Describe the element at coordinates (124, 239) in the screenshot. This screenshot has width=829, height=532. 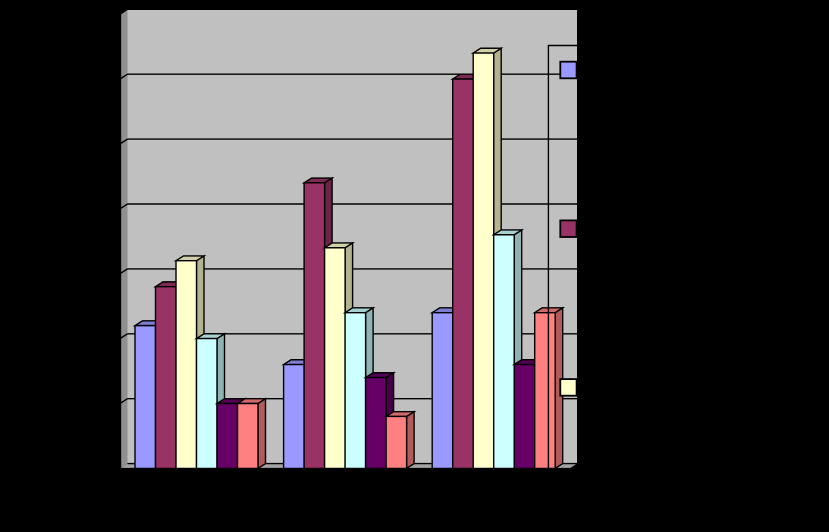
I see `side-wall` at that location.